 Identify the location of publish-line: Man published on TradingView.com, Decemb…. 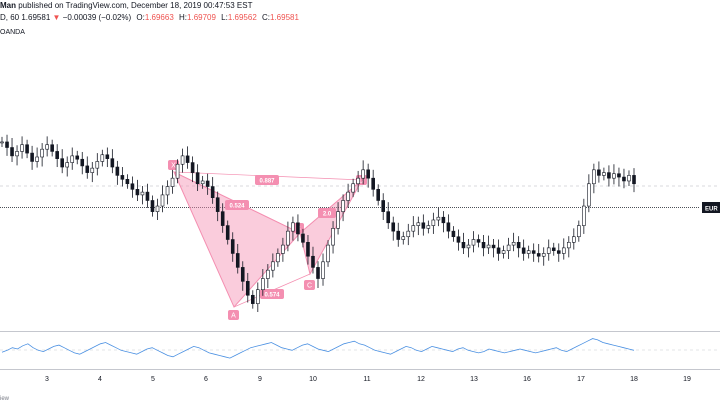
(126, 5).